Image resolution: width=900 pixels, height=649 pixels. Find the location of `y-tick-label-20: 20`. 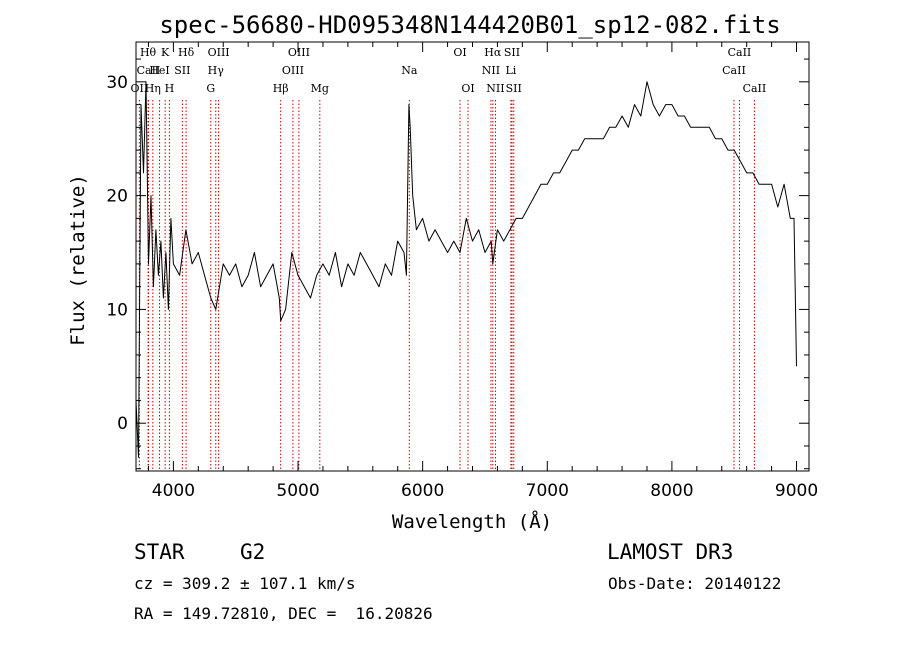

y-tick-label-20: 20 is located at coordinates (117, 197).